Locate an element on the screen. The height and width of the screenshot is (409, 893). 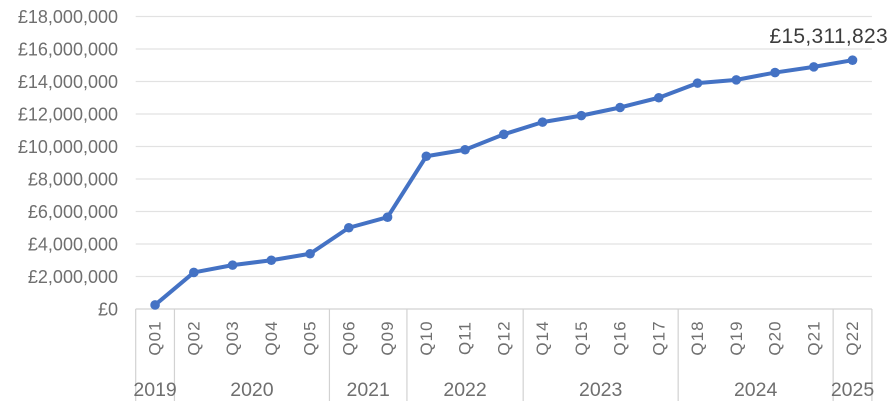
data-point-marker-q14 is located at coordinates (542, 122).